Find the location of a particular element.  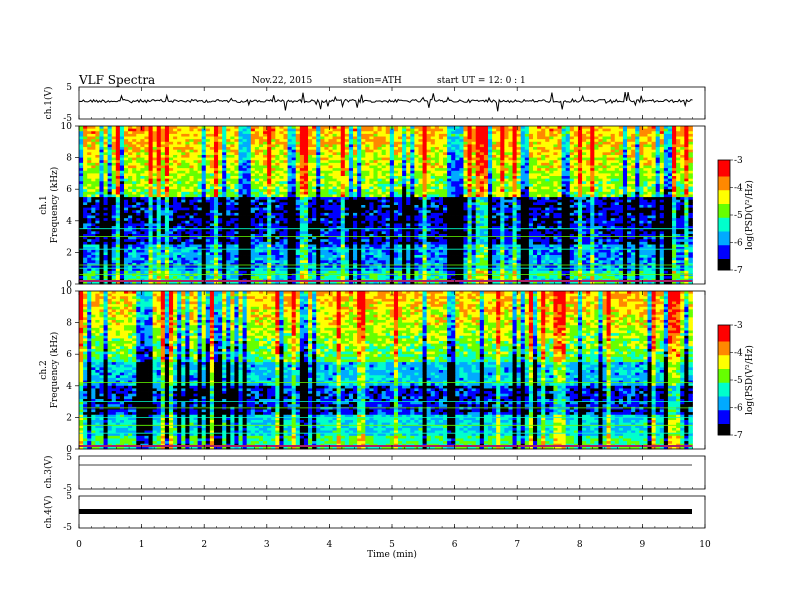

x-axis-label: Time (min) is located at coordinates (392, 554).